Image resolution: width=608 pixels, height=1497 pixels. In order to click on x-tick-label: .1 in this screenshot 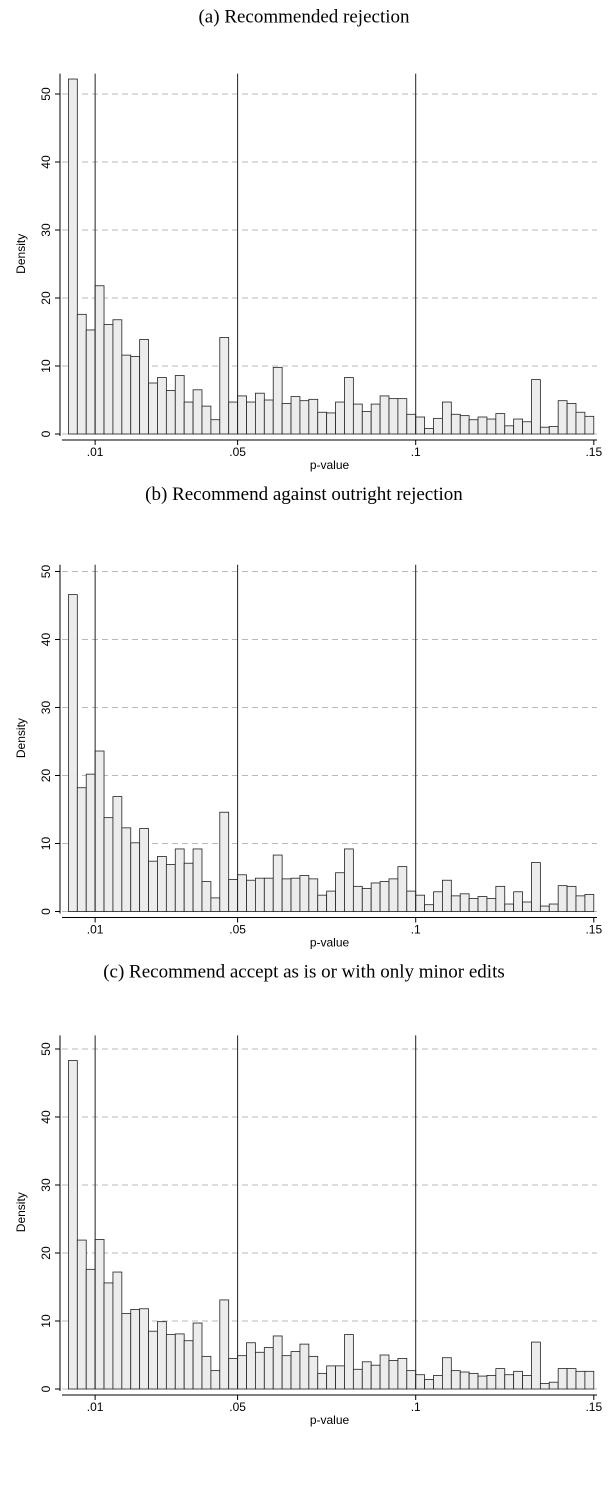, I will do `click(416, 930)`.